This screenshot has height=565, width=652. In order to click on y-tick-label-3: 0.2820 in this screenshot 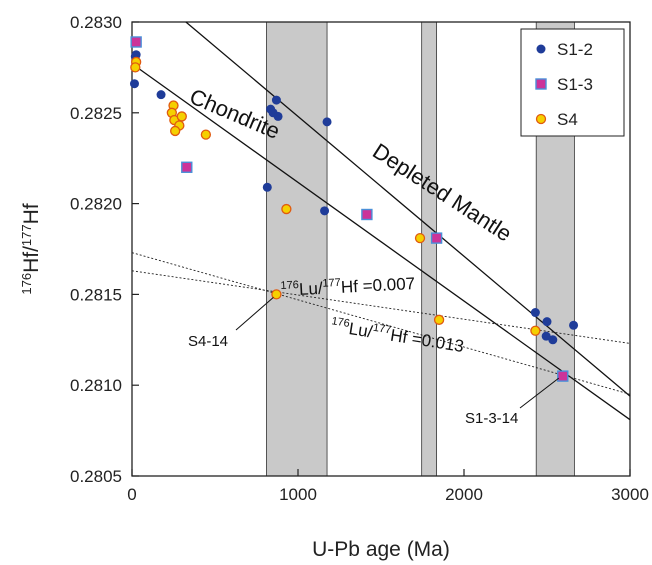, I will do `click(96, 204)`.